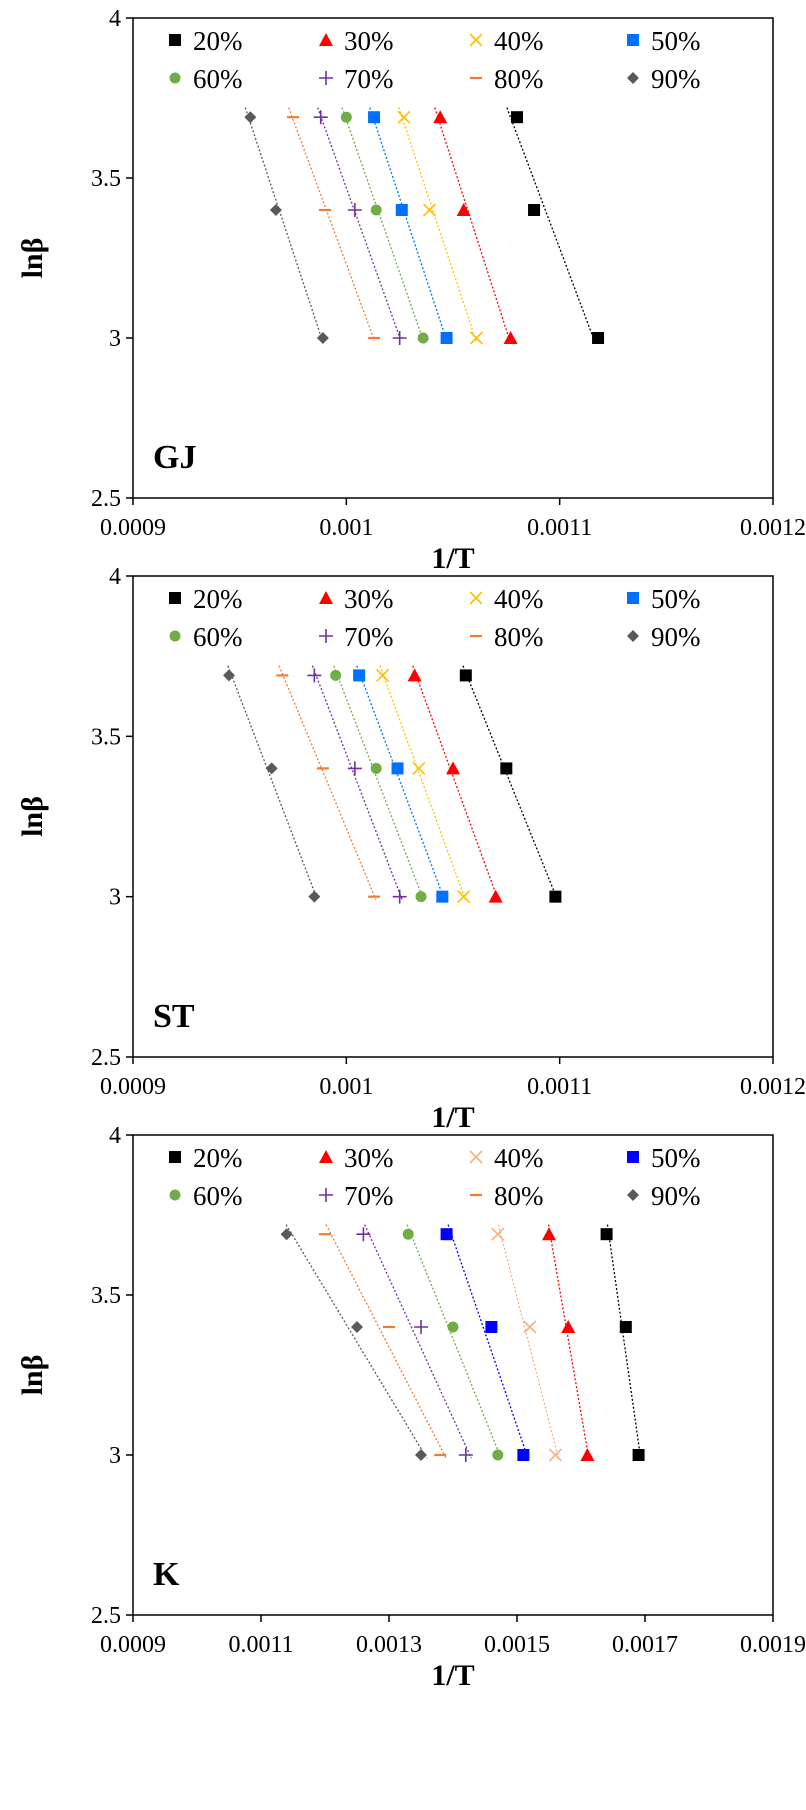  I want to click on ytick-label-st-3: 4, so click(115, 577).